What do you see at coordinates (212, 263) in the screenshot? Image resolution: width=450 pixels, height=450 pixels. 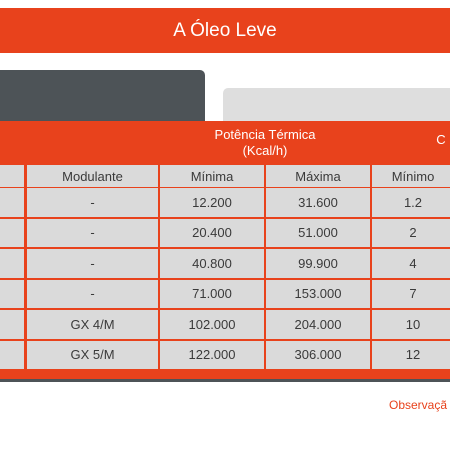 I see `table-cell: 40.800` at bounding box center [212, 263].